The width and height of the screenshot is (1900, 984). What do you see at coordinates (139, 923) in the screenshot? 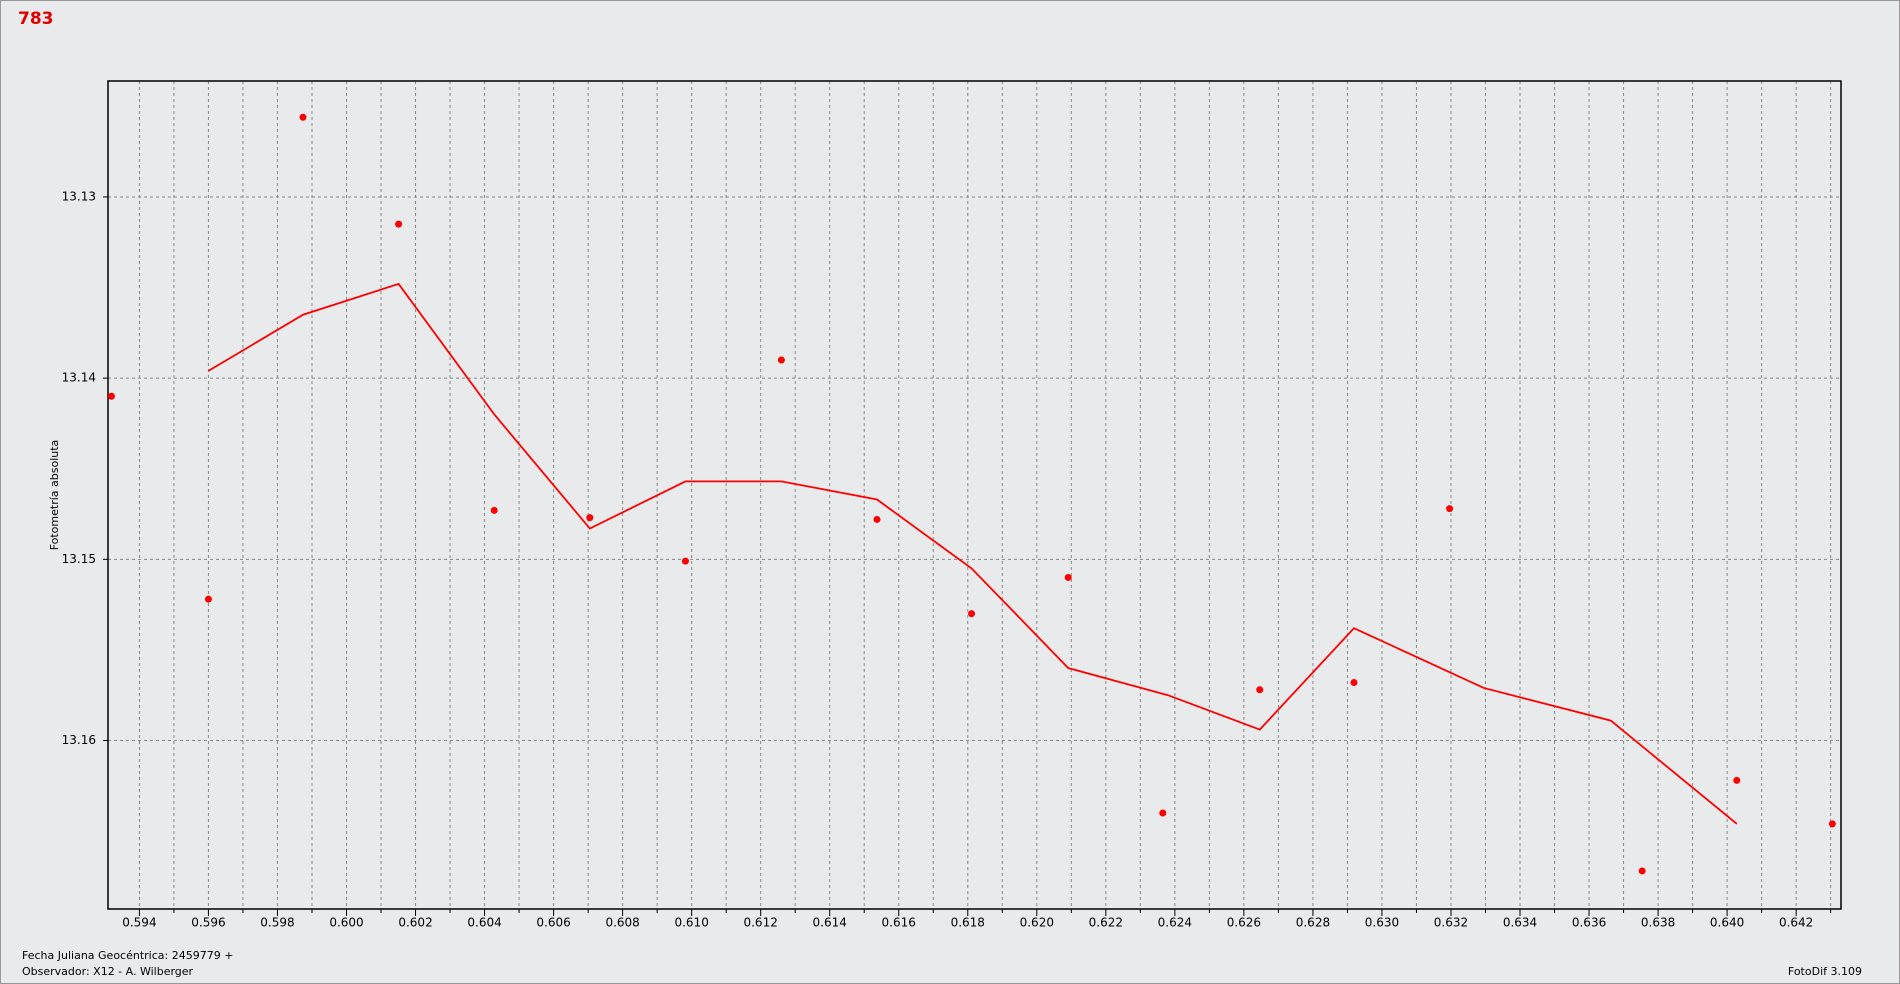
I see `x-tick-label: 0.594` at bounding box center [139, 923].